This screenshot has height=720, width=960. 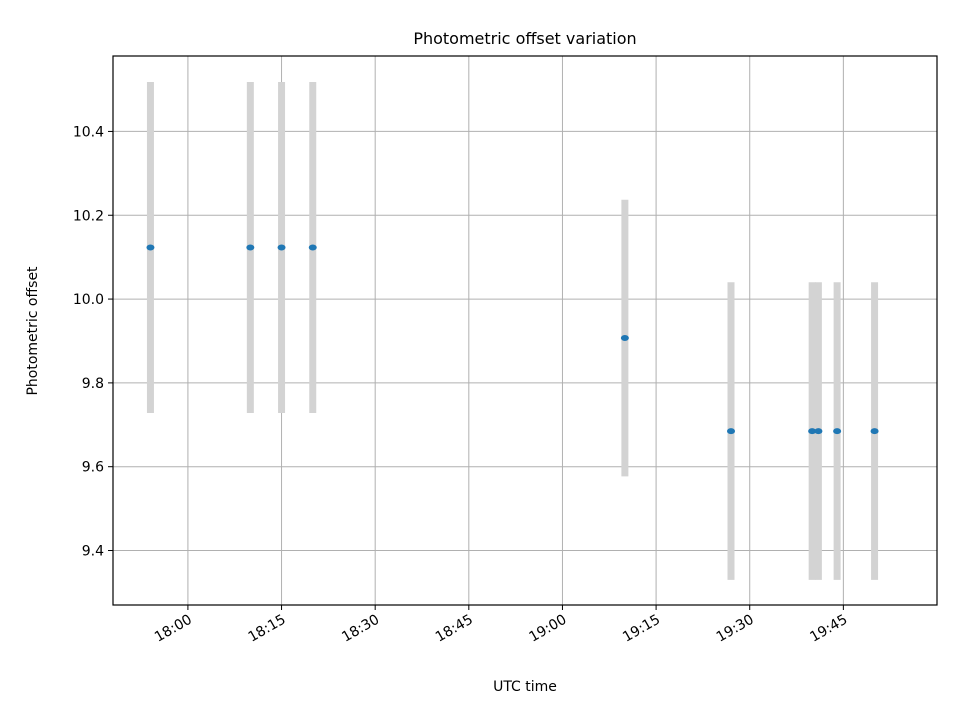 What do you see at coordinates (88, 216) in the screenshot?
I see `y-tick-label: 10.2` at bounding box center [88, 216].